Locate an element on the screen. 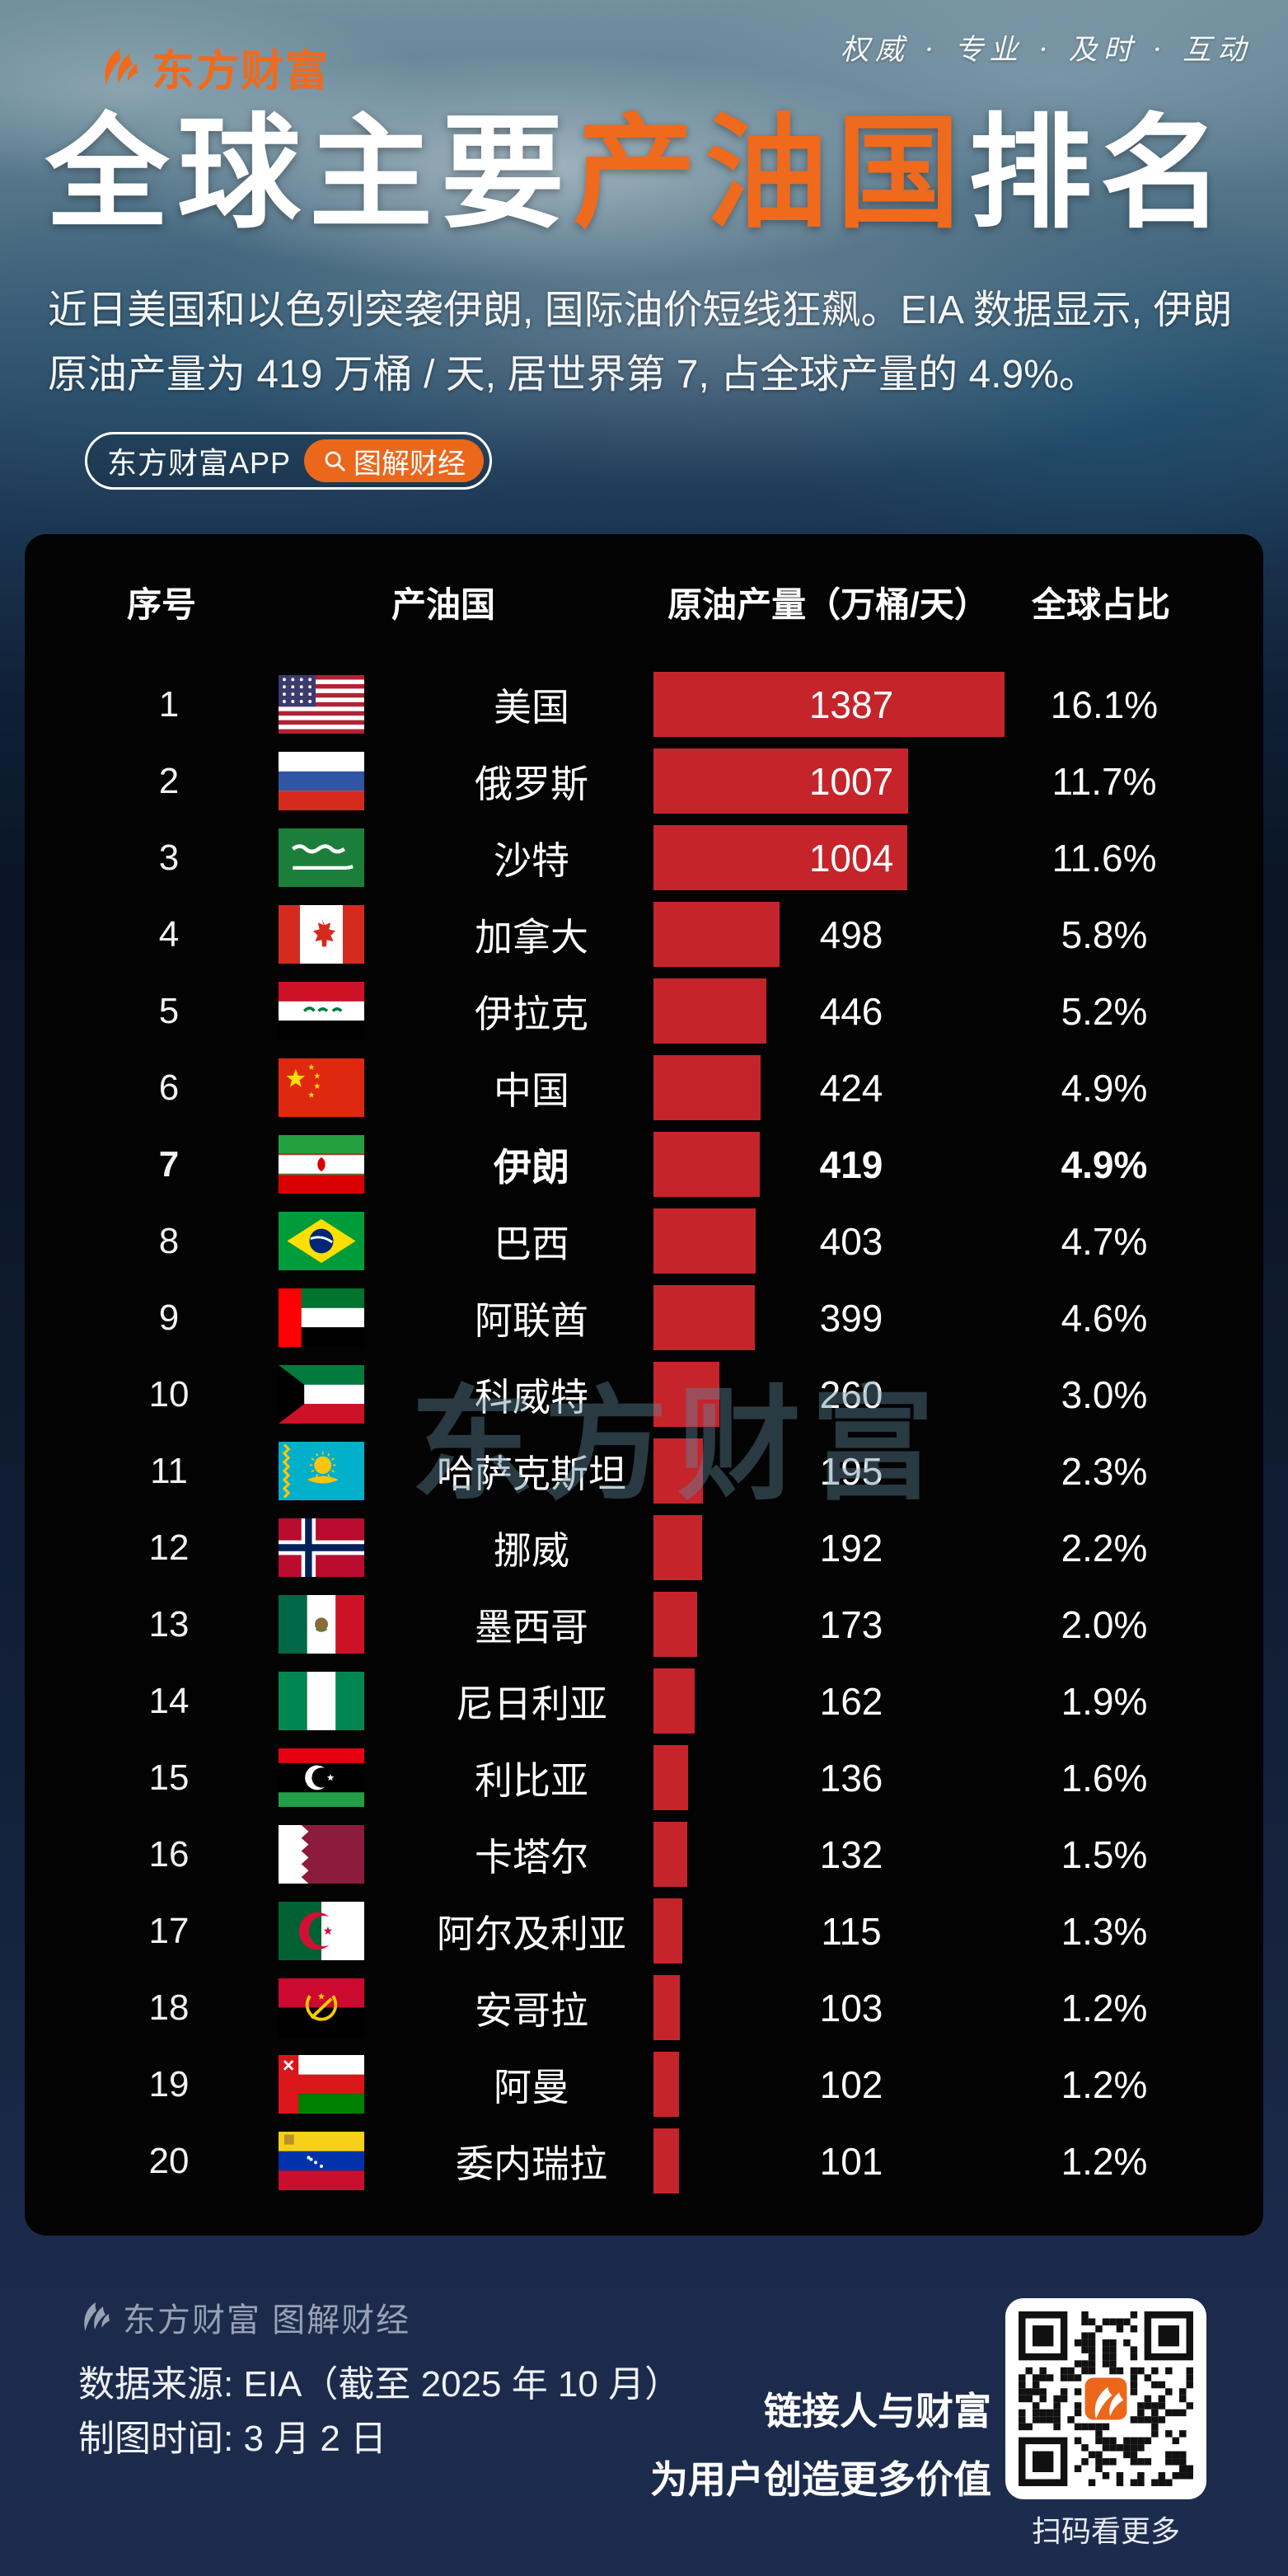 The height and width of the screenshot is (2576, 1288). app-badge: 东方财富APP 图解财经 is located at coordinates (289, 461).